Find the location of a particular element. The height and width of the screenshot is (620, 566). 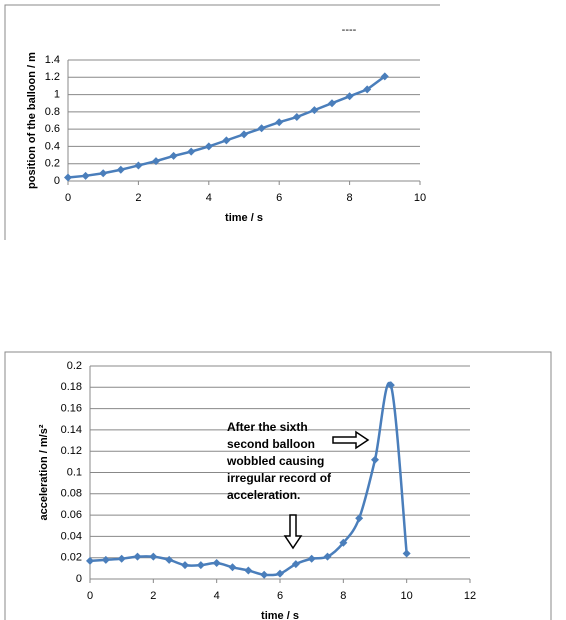

annotation-line: second balloon is located at coordinates (271, 444).